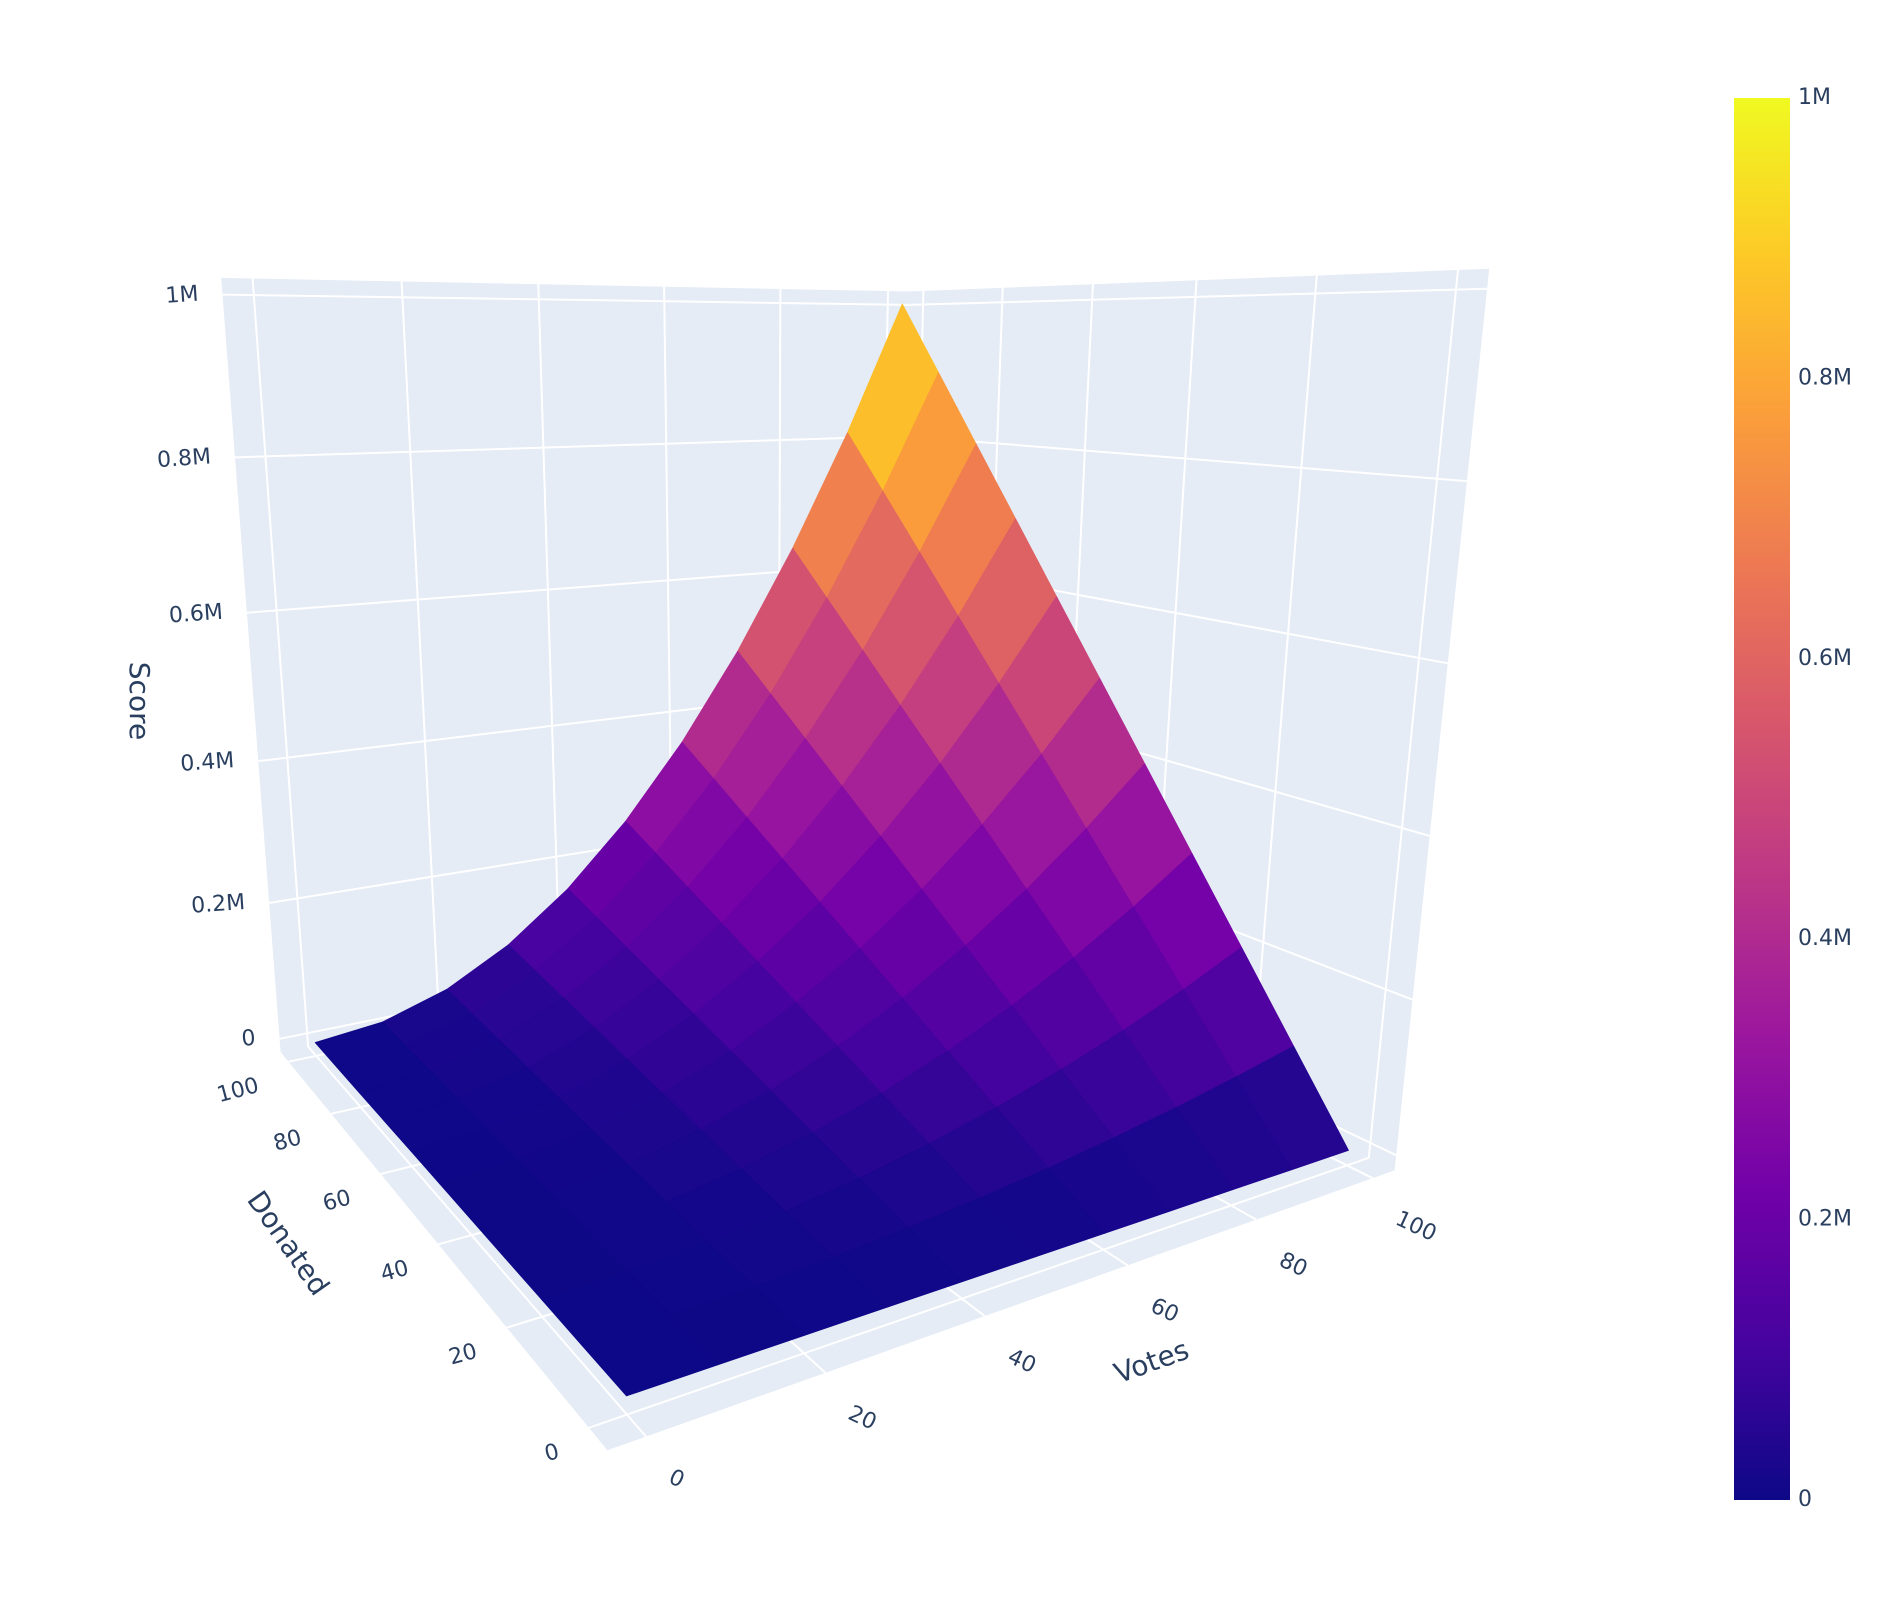  I want to click on colorbar-tick-label: 0.2M, so click(1825, 1219).